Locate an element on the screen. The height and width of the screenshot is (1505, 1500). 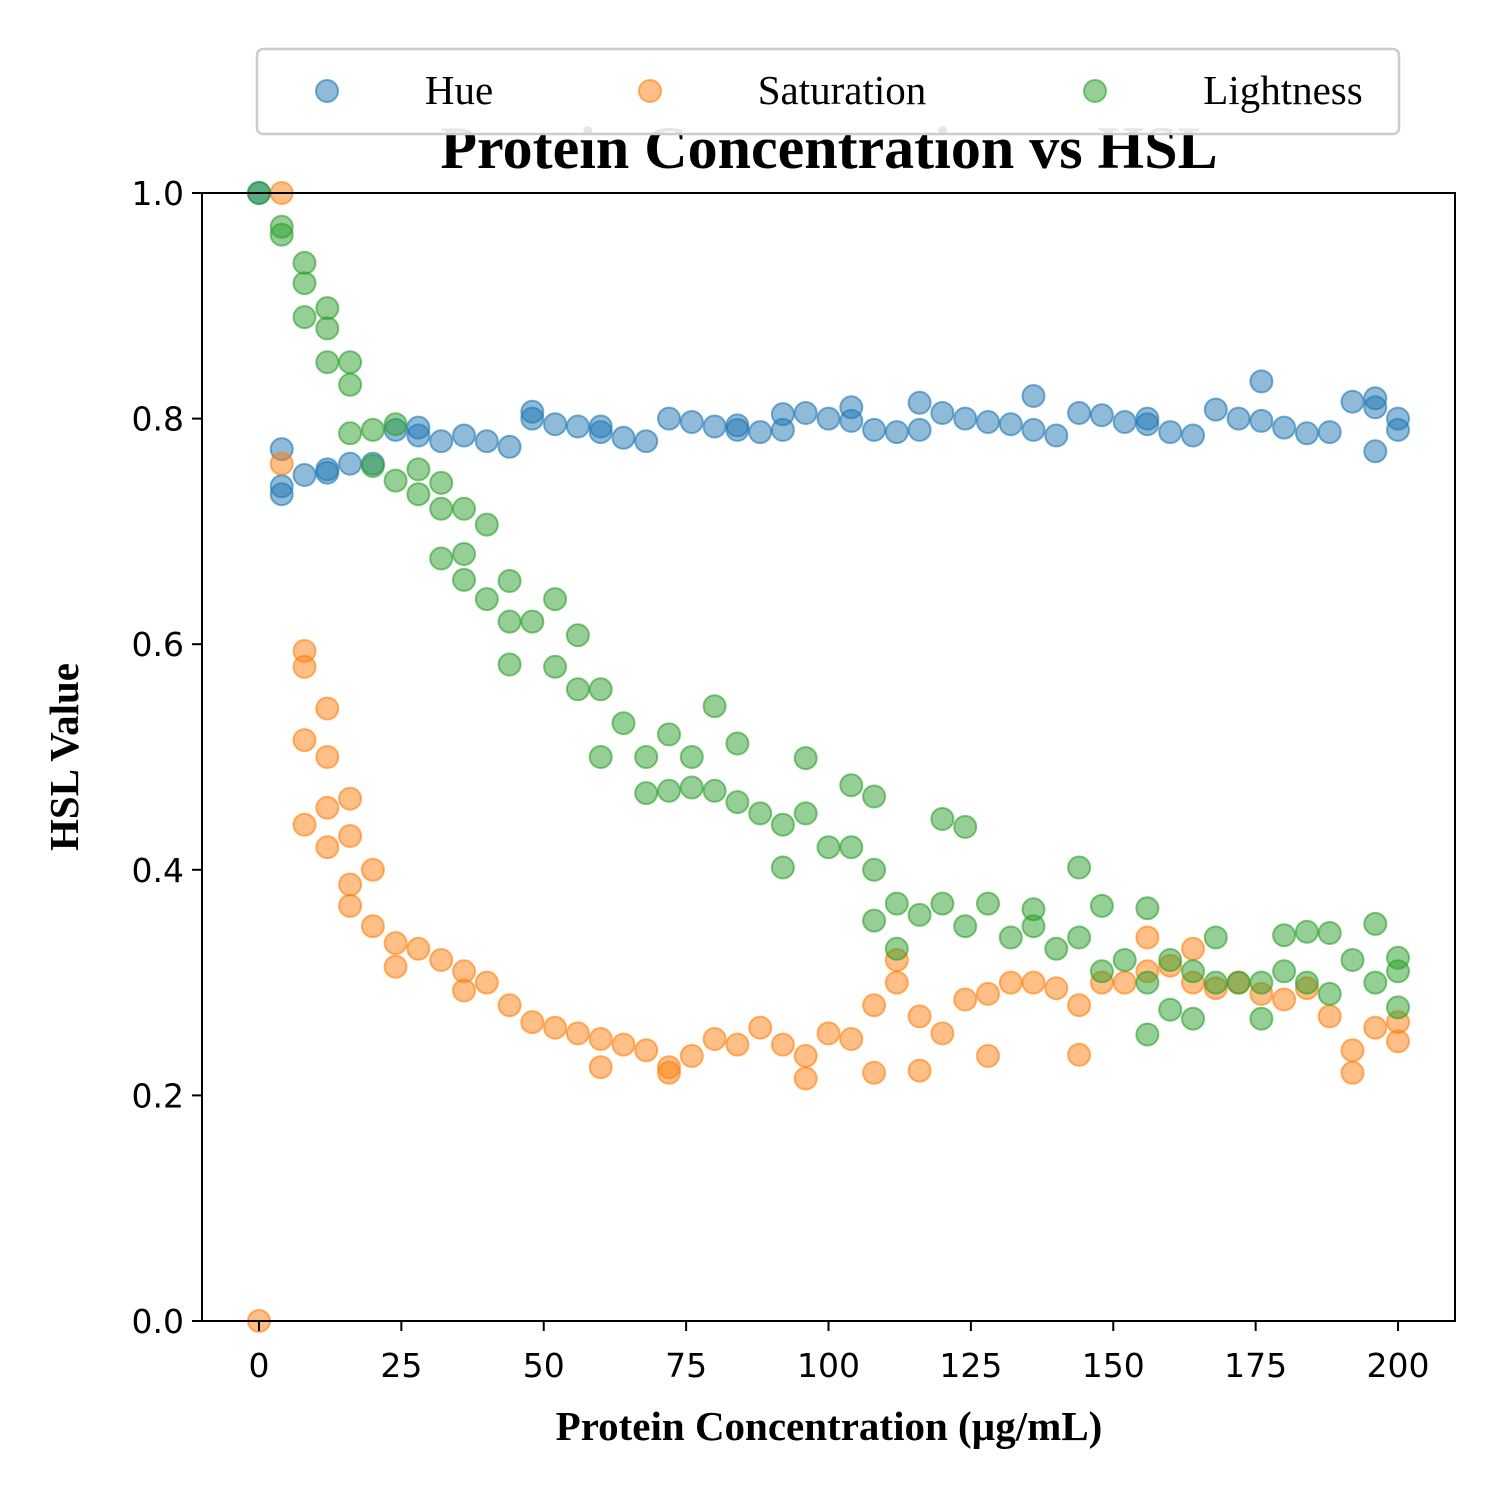
y-axis-ticks: 0.0 0.2 0.4 0.6 0.8 1.0 is located at coordinates (167, 757).